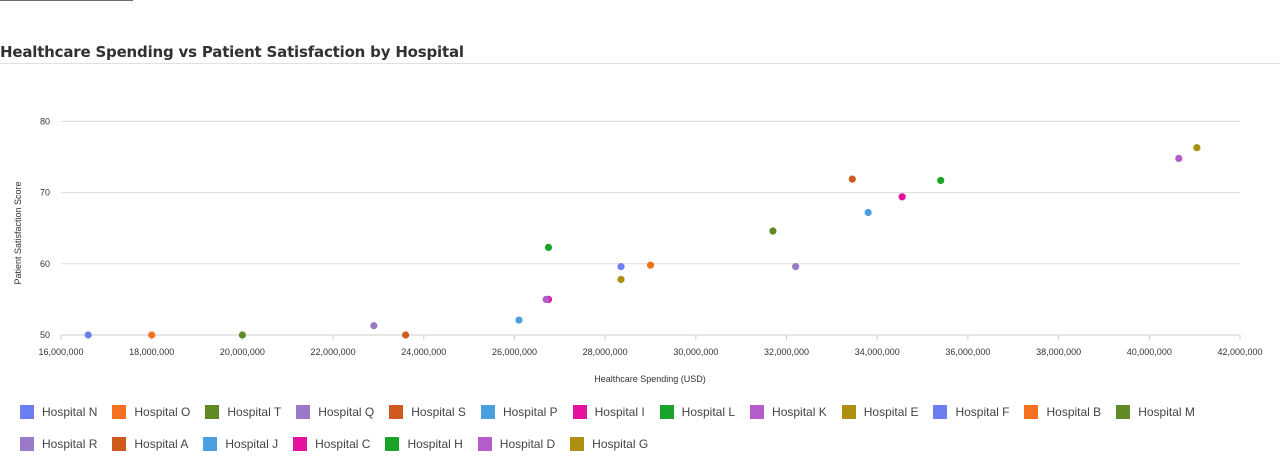 This screenshot has width=1280, height=460. Describe the element at coordinates (45, 335) in the screenshot. I see `y-tick-label: 50` at that location.